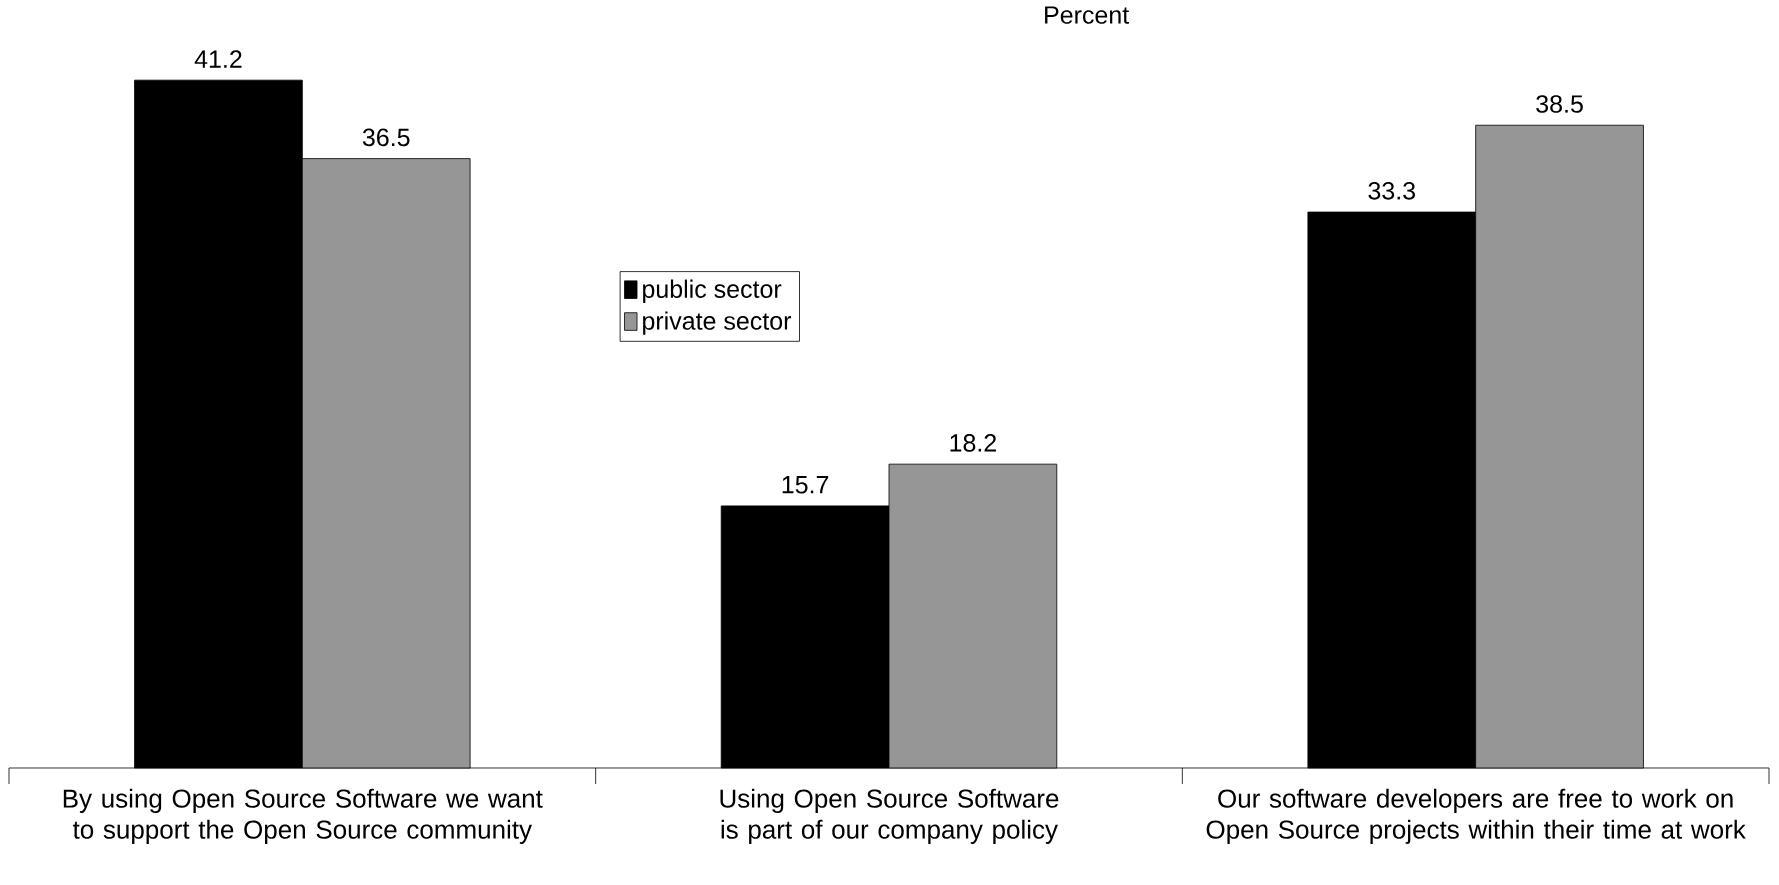  What do you see at coordinates (805, 485) in the screenshot?
I see `data-label: 15.7` at bounding box center [805, 485].